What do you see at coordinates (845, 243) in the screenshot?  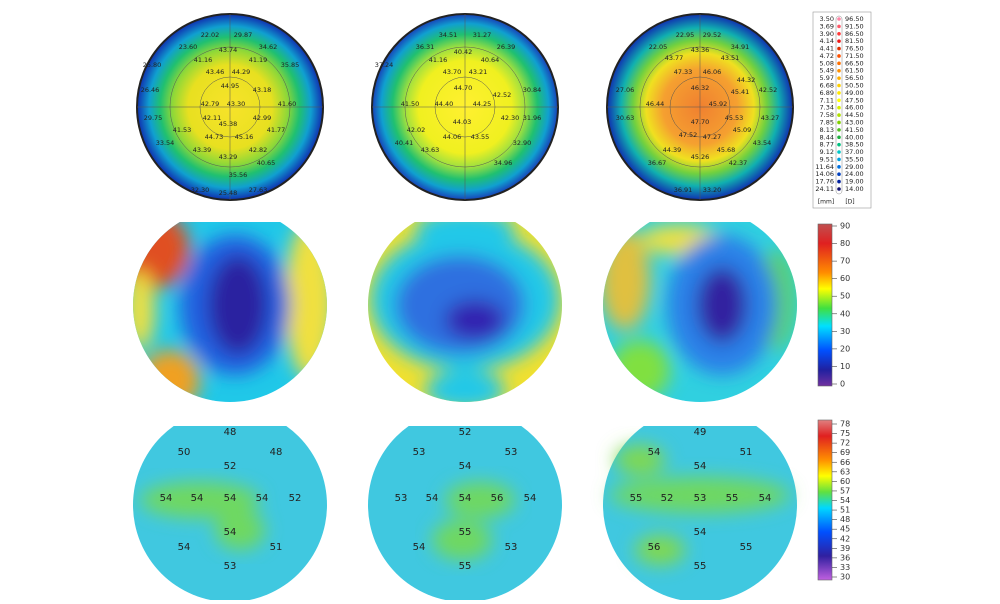 I see `tick-label: 80` at bounding box center [845, 243].